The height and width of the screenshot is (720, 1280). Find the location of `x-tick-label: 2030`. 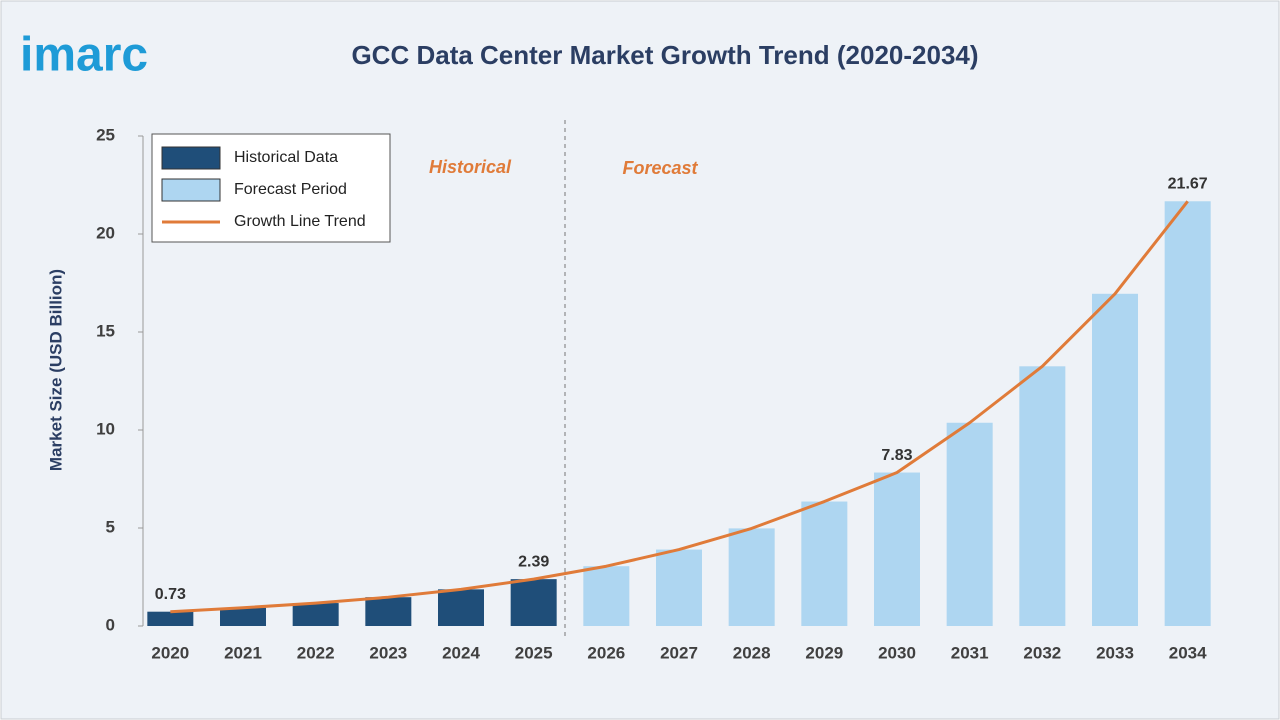

x-tick-label: 2030 is located at coordinates (897, 652).